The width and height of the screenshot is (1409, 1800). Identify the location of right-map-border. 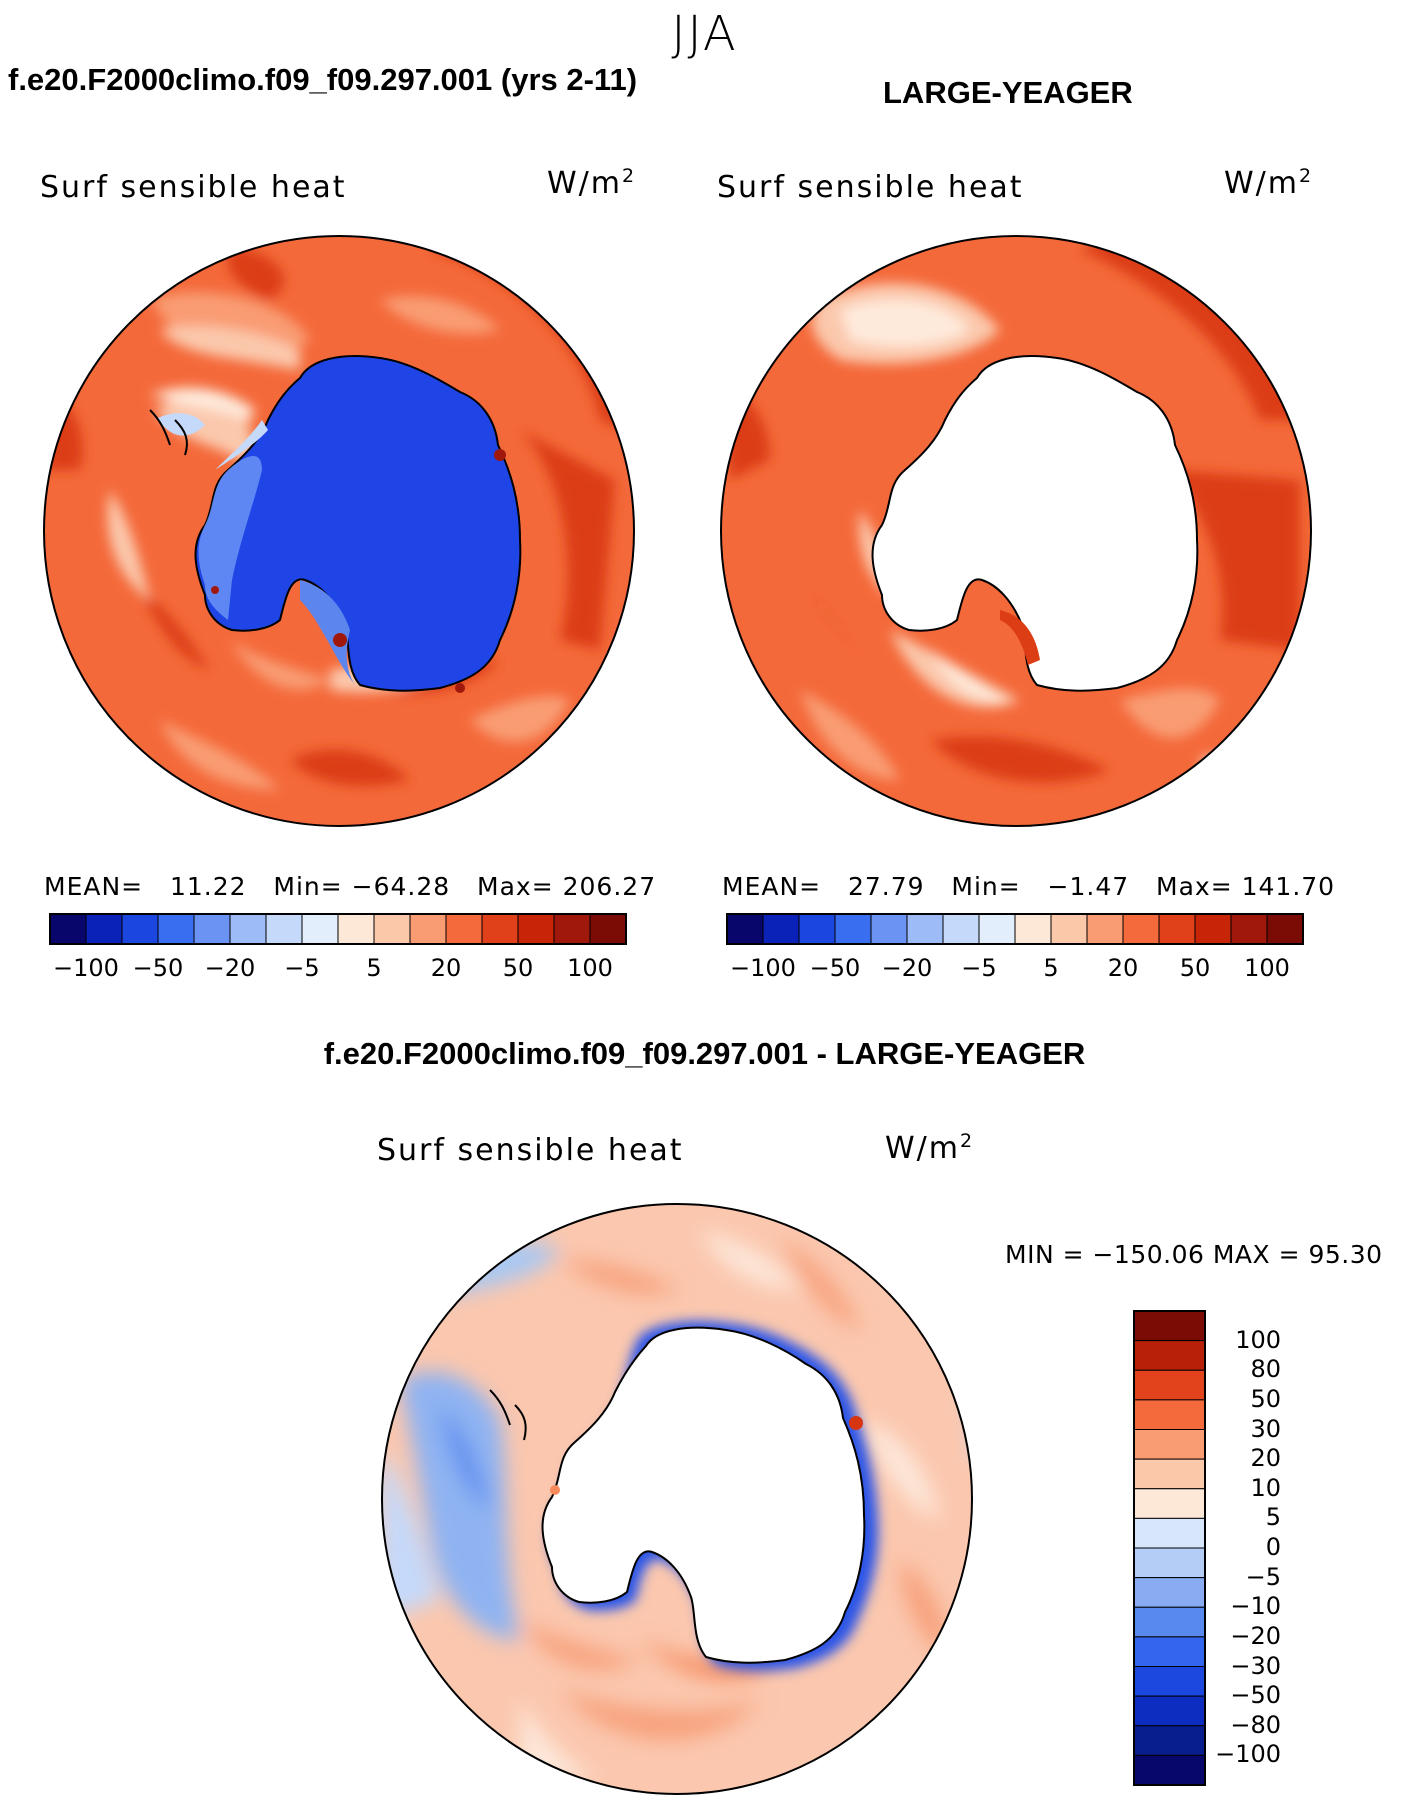
(1016, 531).